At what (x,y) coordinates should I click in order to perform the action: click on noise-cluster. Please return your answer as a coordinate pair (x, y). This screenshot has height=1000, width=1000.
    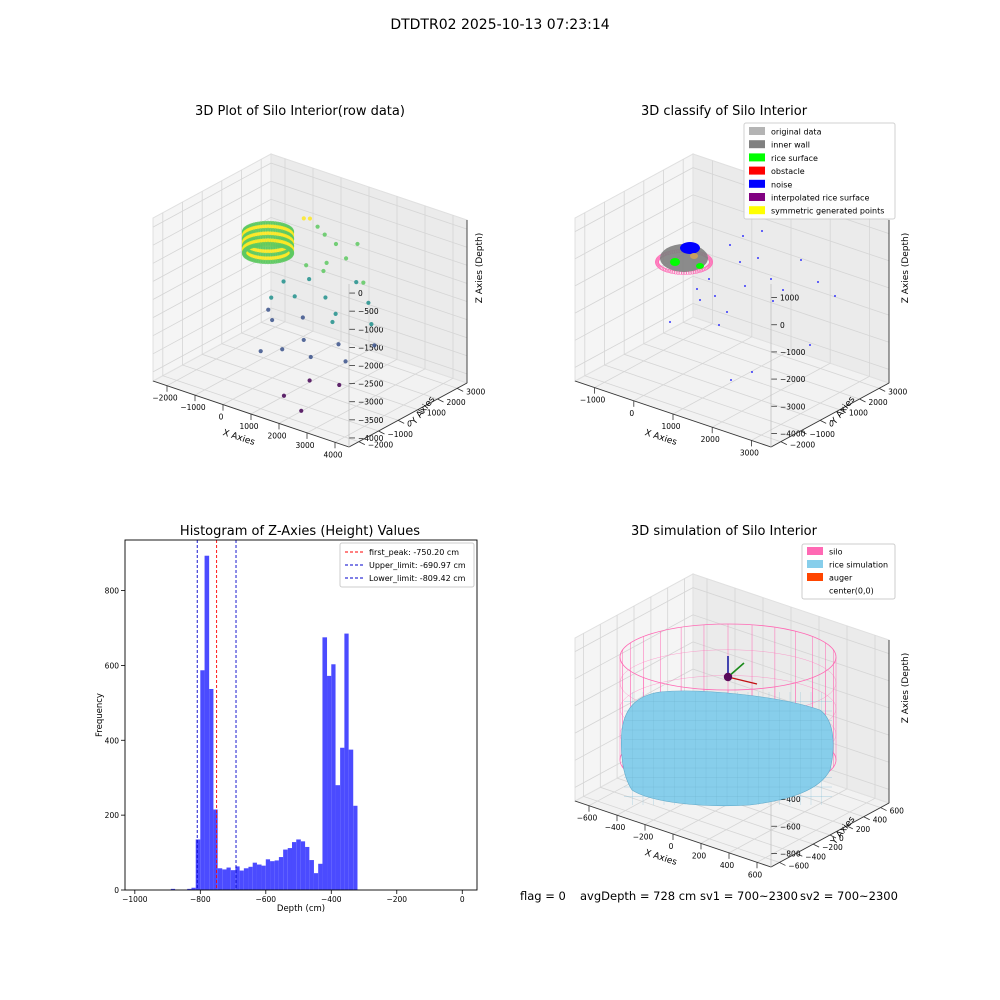
    Looking at the image, I should click on (690, 248).